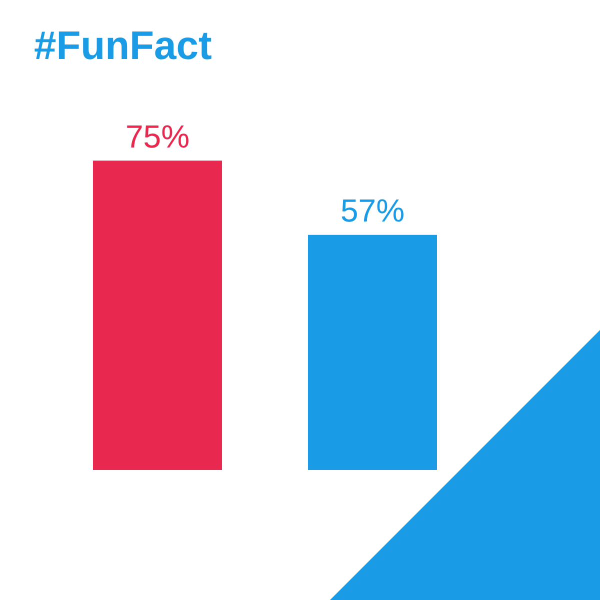 The height and width of the screenshot is (600, 600). I want to click on data-label: 75%, so click(157, 136).